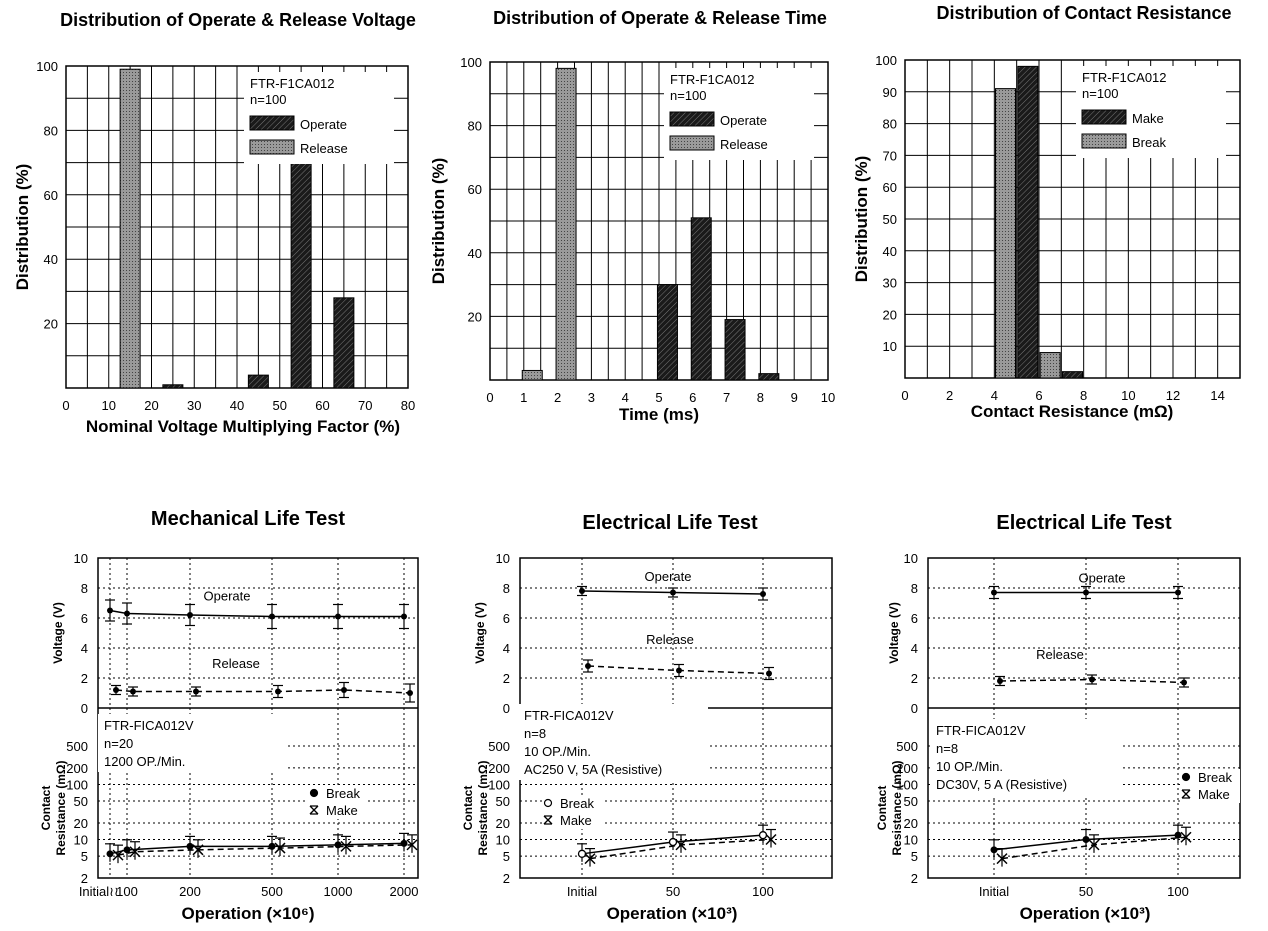 The height and width of the screenshot is (931, 1268). Describe the element at coordinates (1104, 117) in the screenshot. I see `legend-swatch-make` at that location.